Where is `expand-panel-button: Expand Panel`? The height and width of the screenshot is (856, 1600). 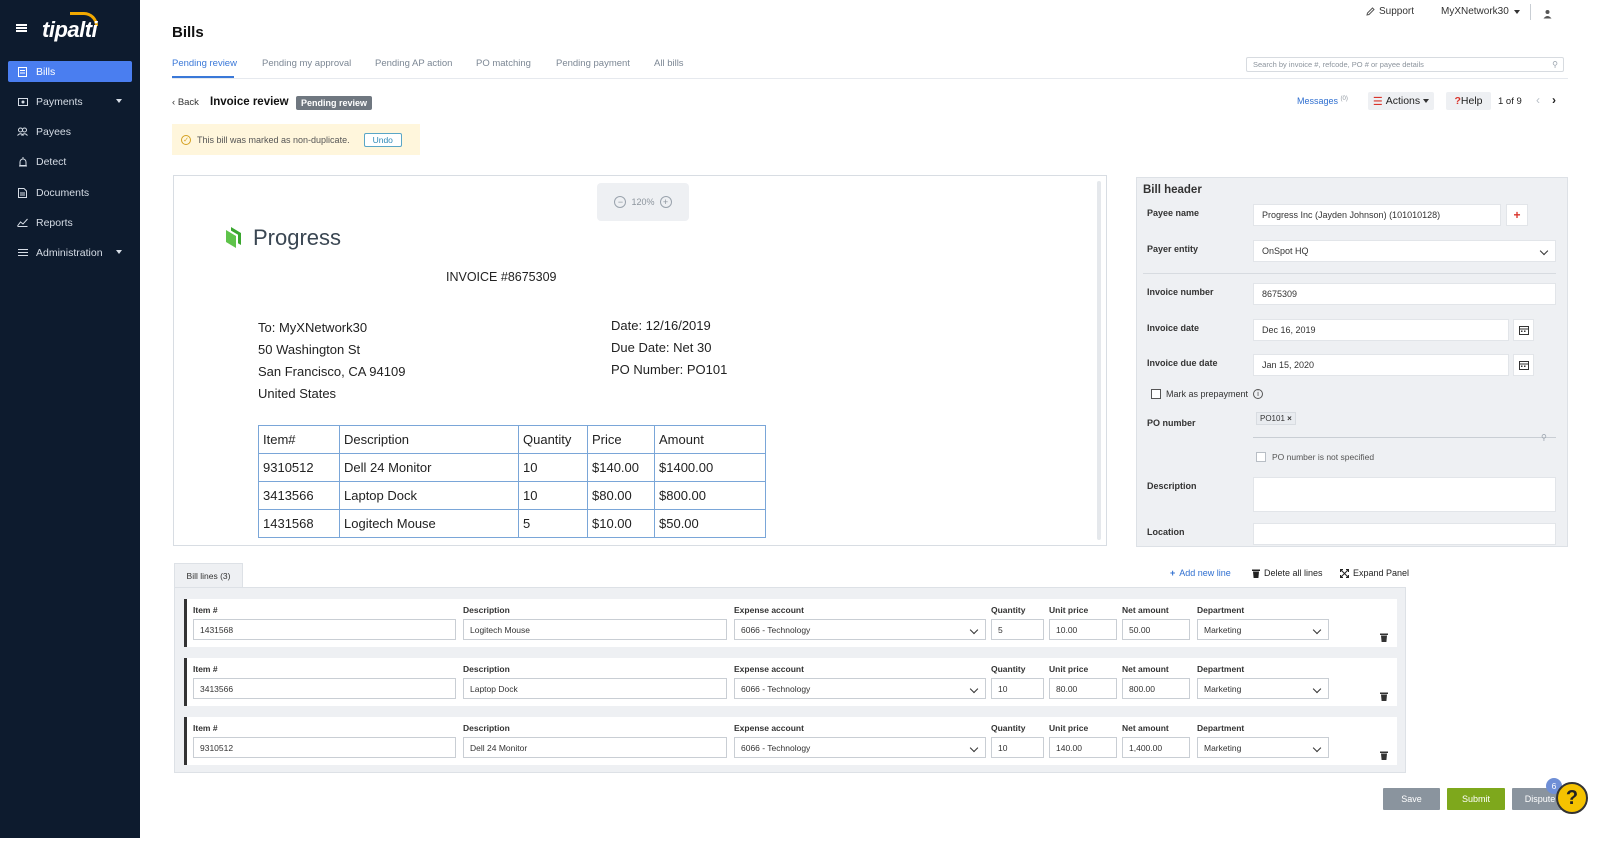
expand-panel-button: Expand Panel is located at coordinates (1374, 573).